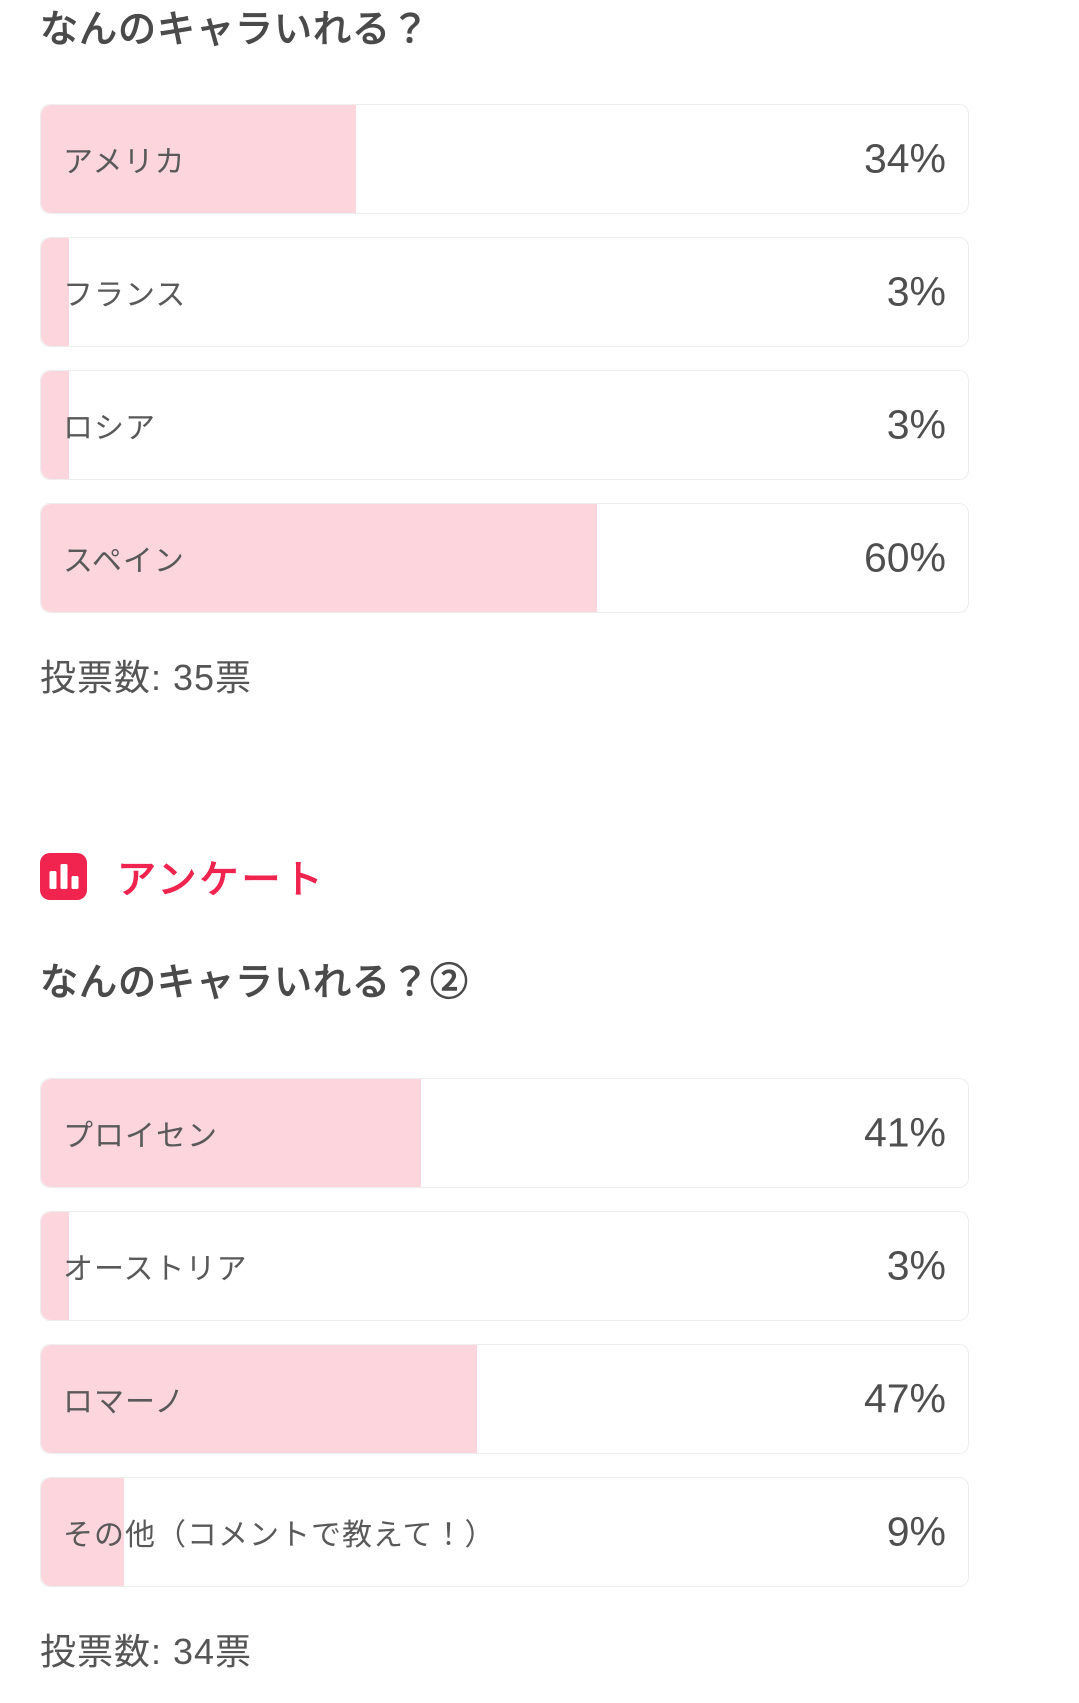 The height and width of the screenshot is (1703, 1079). I want to click on poll-2-votes-count: 投票数: 34票, so click(146, 1652).